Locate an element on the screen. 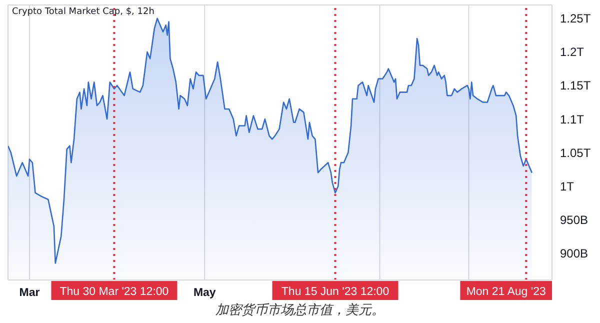  x-tick-label: Mar is located at coordinates (29, 293).